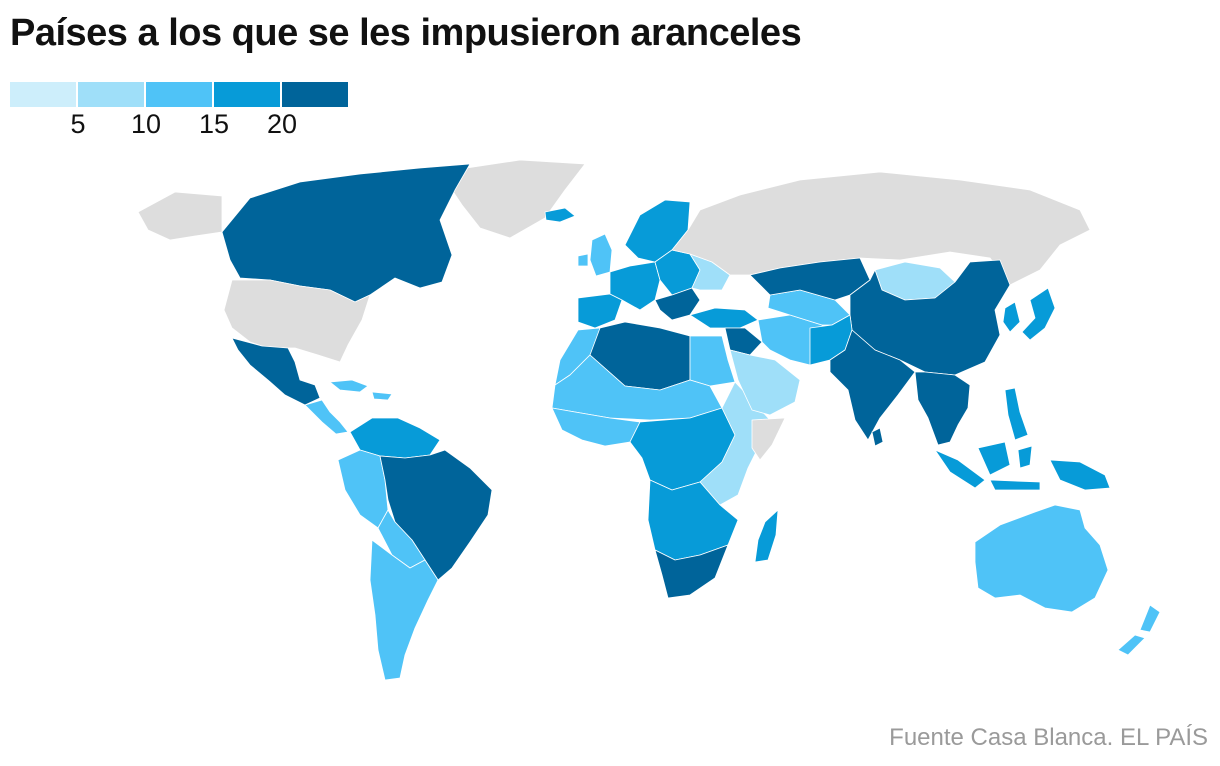  Describe the element at coordinates (276, 371) in the screenshot. I see `country-mexico` at that location.